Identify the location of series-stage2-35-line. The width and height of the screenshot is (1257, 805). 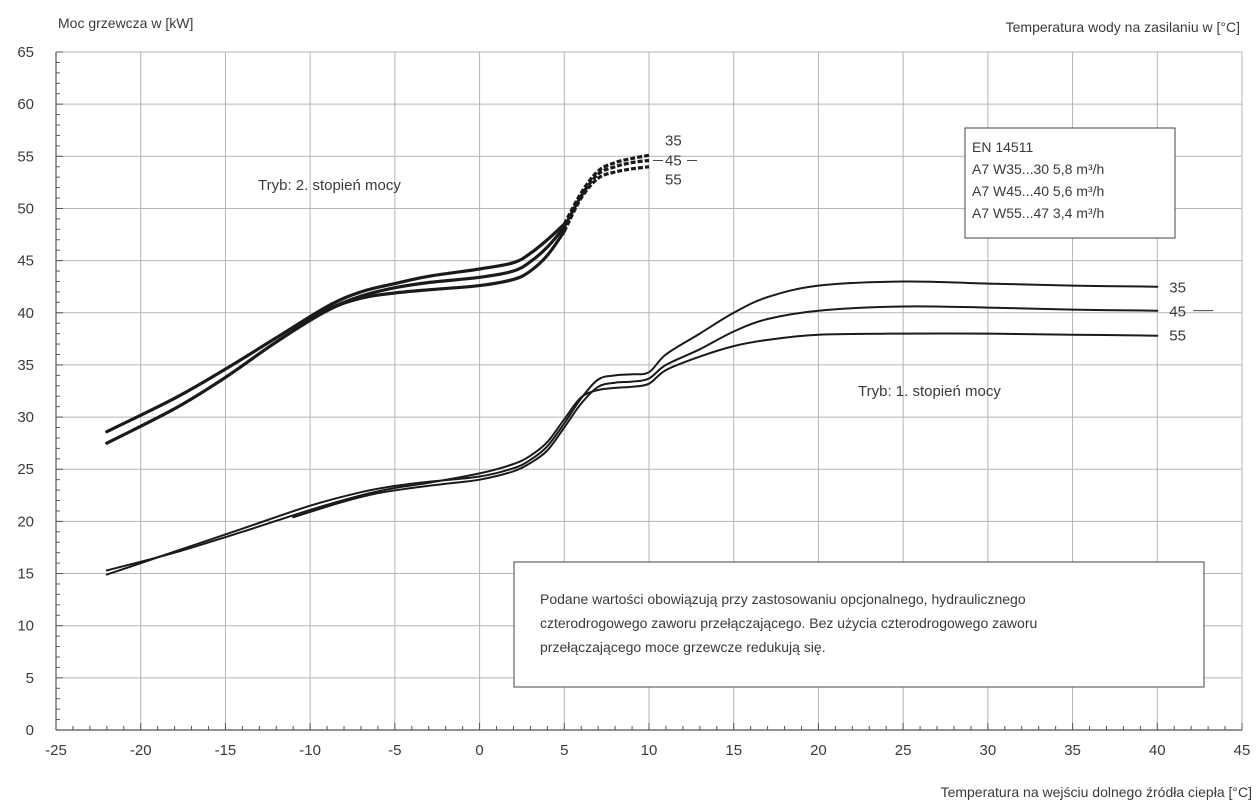
(335, 328).